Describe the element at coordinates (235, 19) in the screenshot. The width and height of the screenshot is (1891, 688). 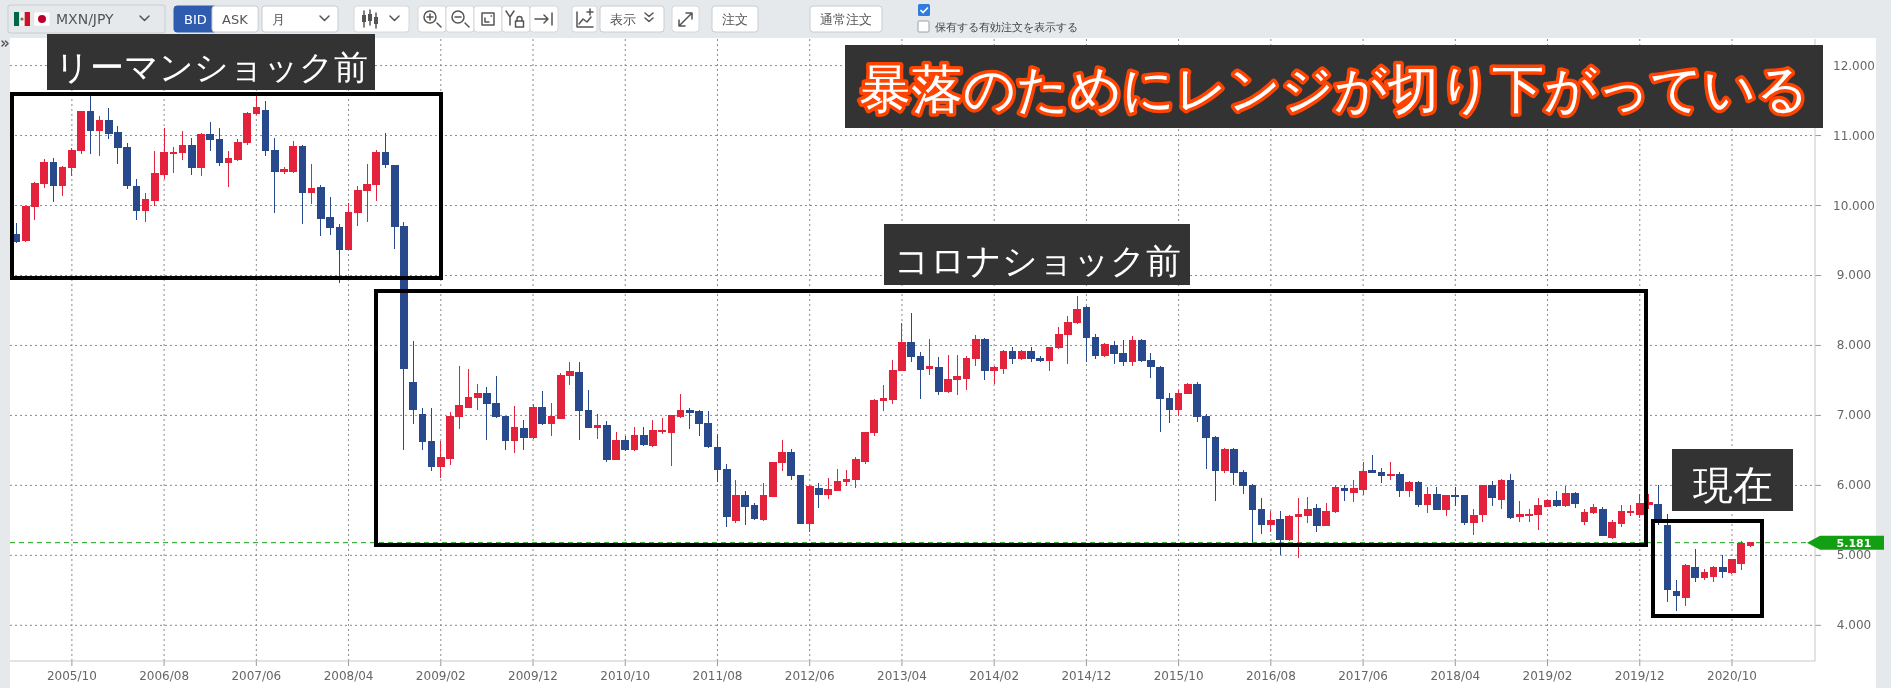
I see `text: ASK` at that location.